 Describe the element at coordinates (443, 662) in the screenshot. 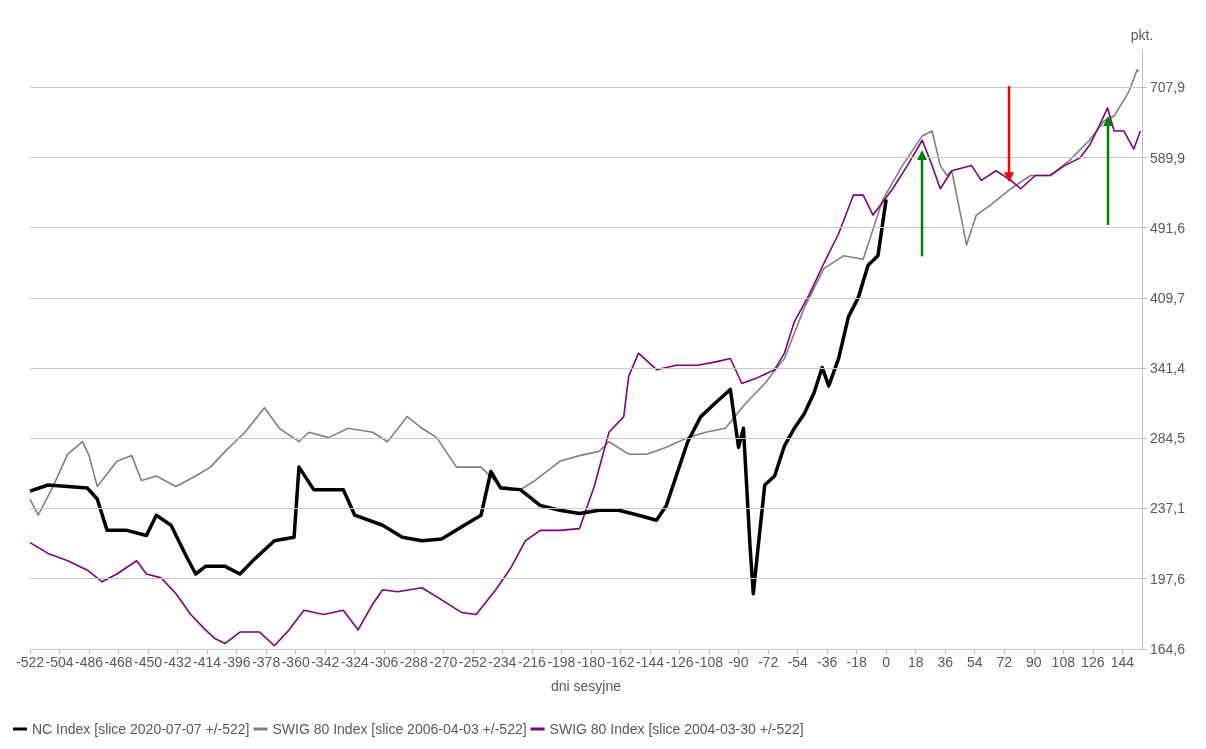

I see `x-tick-label: -270` at that location.